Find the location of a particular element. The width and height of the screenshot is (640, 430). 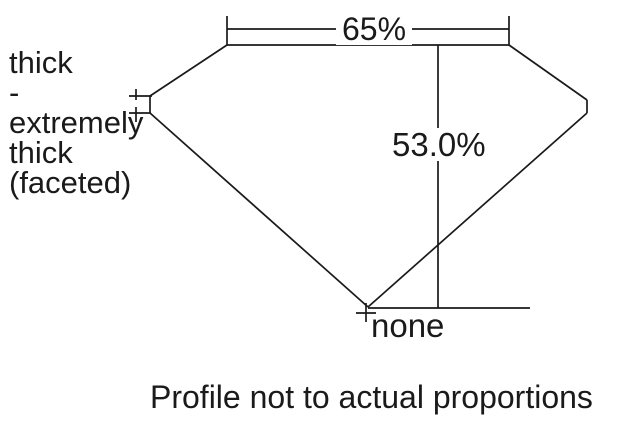

girdle-label-line: extremely is located at coordinates (76, 122).